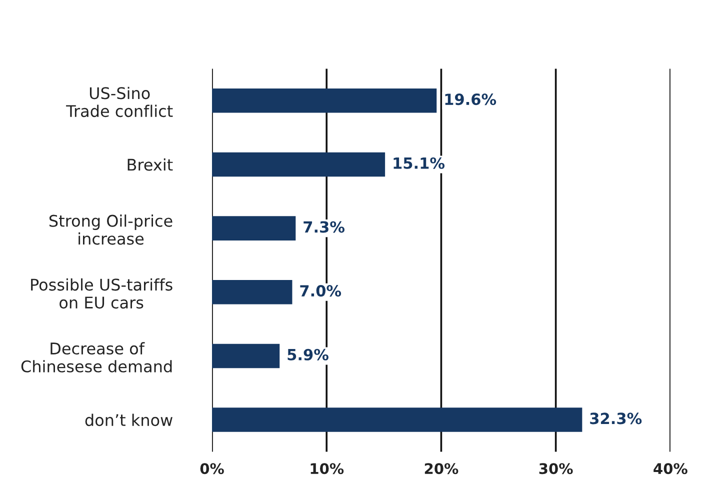 This screenshot has height=491, width=702. What do you see at coordinates (671, 468) in the screenshot?
I see `x-tick-label: 40%` at bounding box center [671, 468].